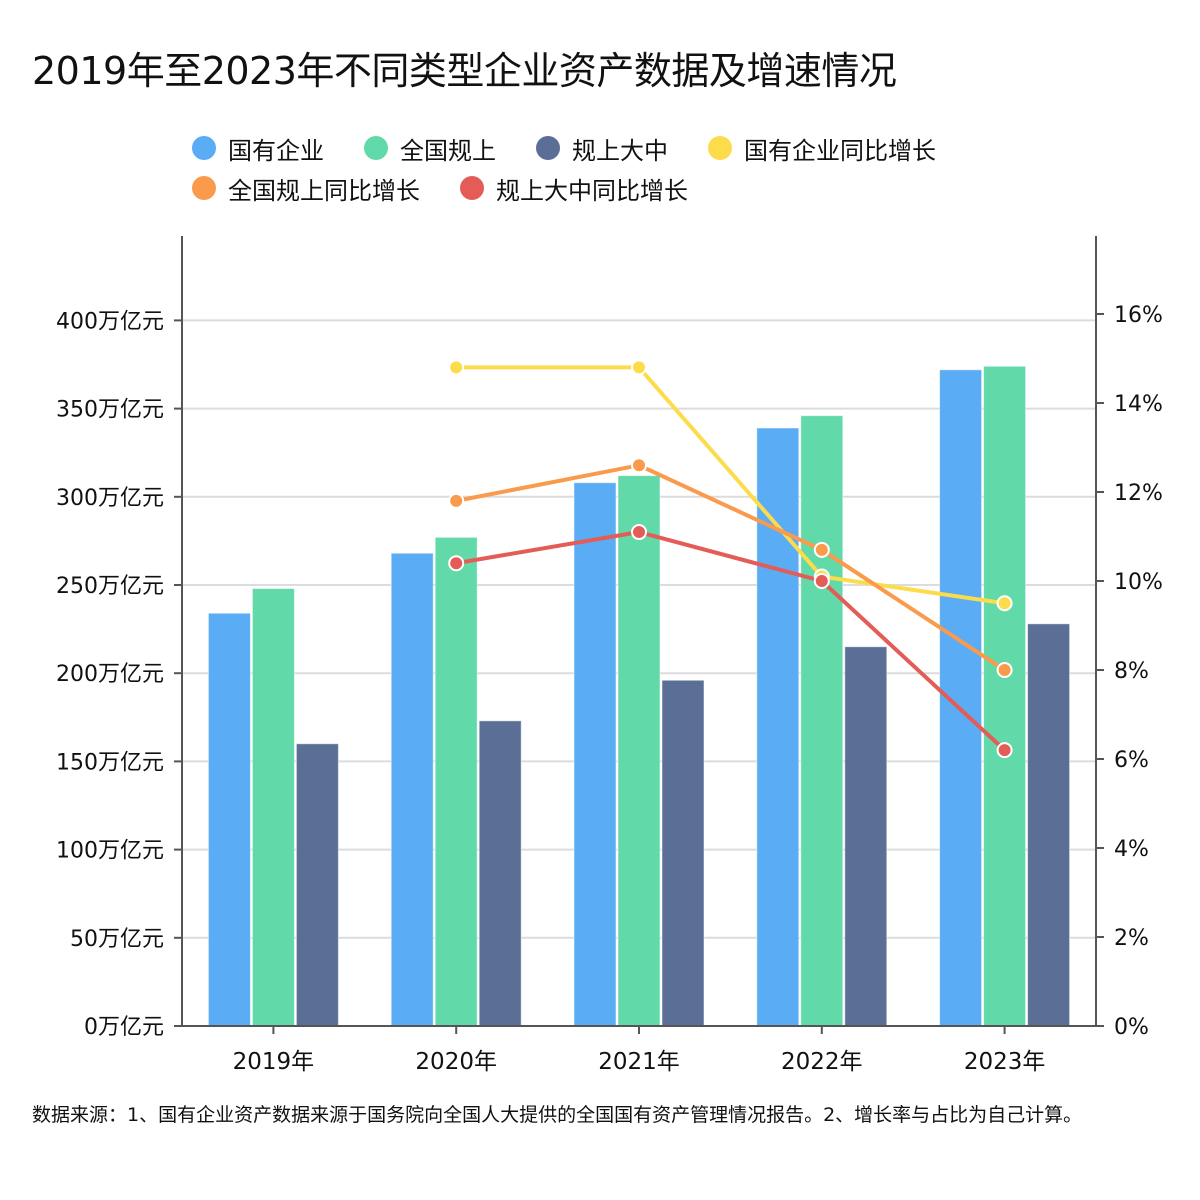 This screenshot has width=1200, height=1200. I want to click on left-tick-label: 150万亿元, so click(110, 762).